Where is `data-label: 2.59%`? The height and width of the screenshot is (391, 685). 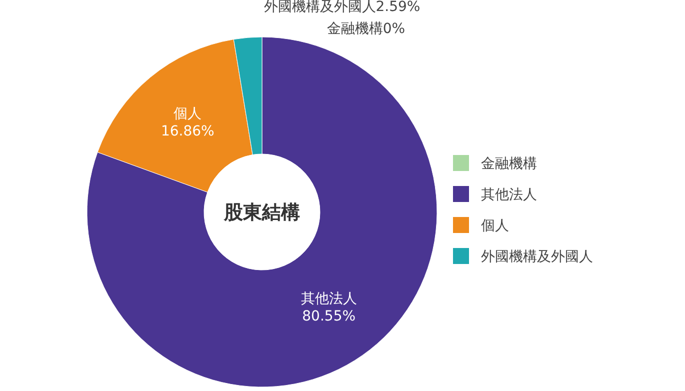 data-label: 2.59% is located at coordinates (398, 7).